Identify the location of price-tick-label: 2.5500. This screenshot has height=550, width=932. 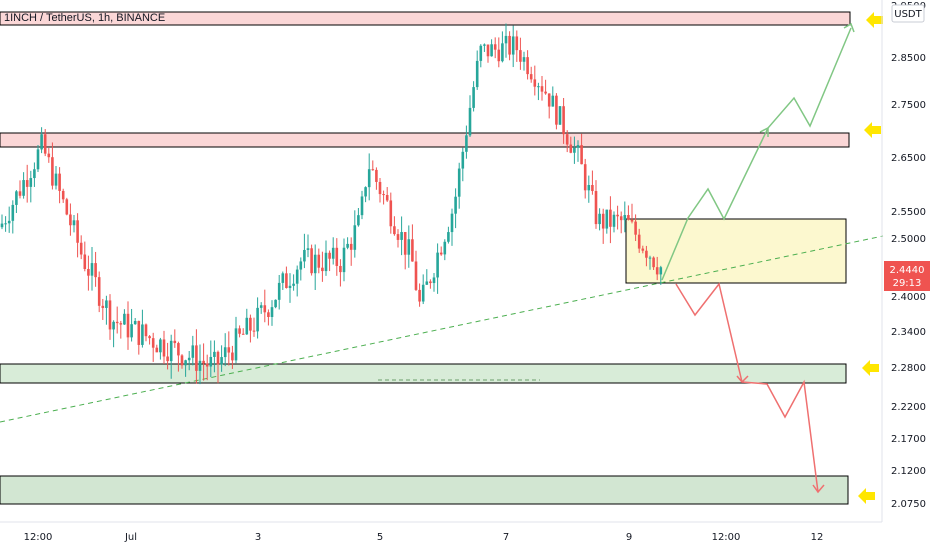
(908, 212).